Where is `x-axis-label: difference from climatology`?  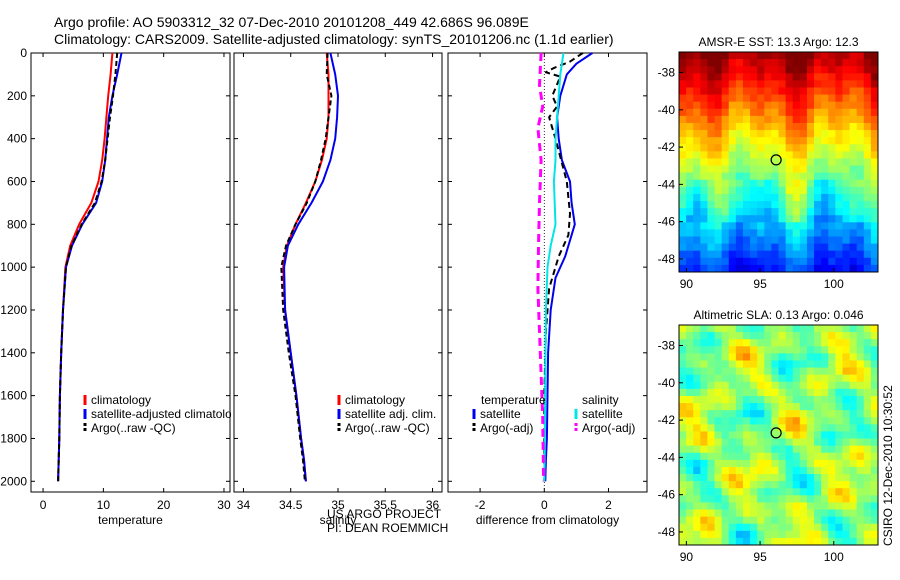
x-axis-label: difference from climatology is located at coordinates (547, 520).